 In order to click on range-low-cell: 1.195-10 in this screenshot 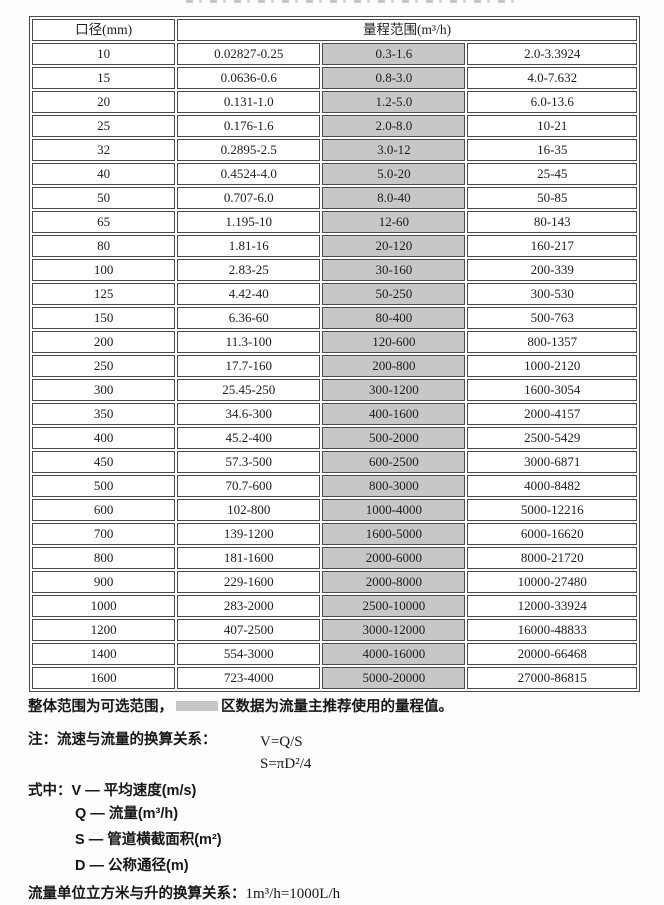, I will do `click(249, 222)`.